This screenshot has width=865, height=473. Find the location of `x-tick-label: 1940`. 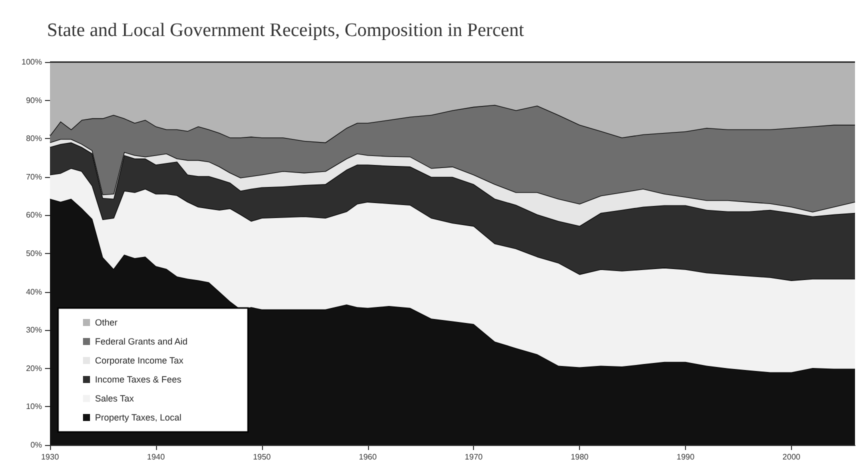

x-tick-label: 1940 is located at coordinates (156, 457).